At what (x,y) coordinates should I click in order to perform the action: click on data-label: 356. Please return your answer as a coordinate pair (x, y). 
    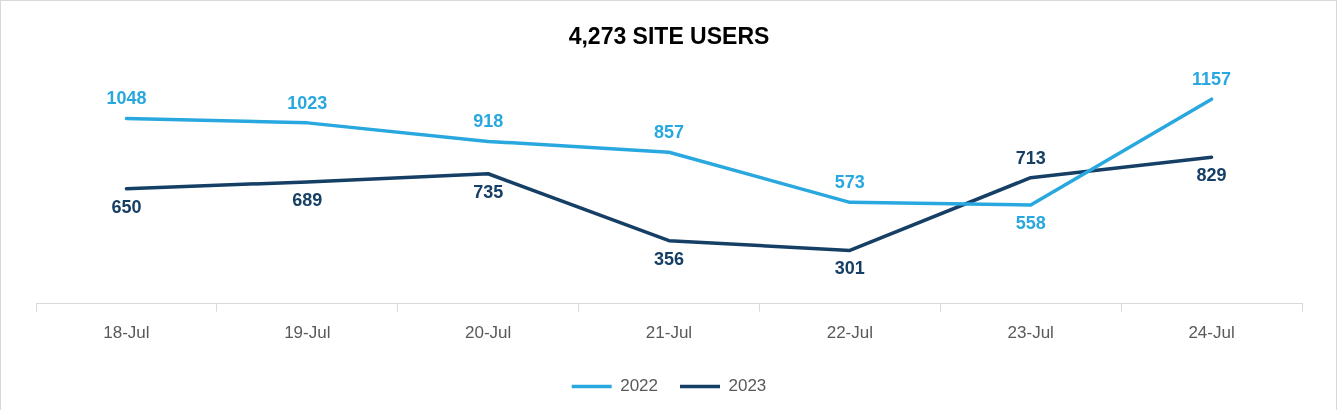
    Looking at the image, I should click on (669, 258).